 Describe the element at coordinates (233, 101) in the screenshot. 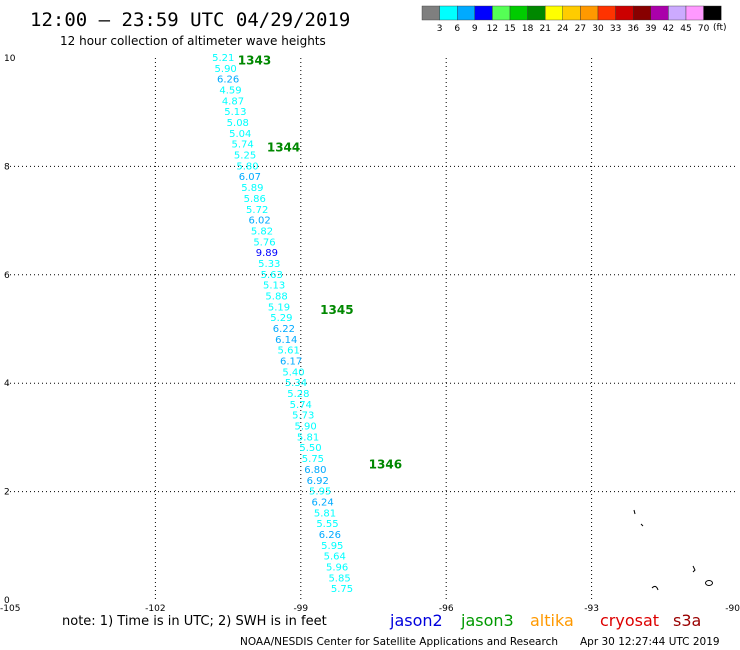

I see `swh-value: 4.87` at that location.